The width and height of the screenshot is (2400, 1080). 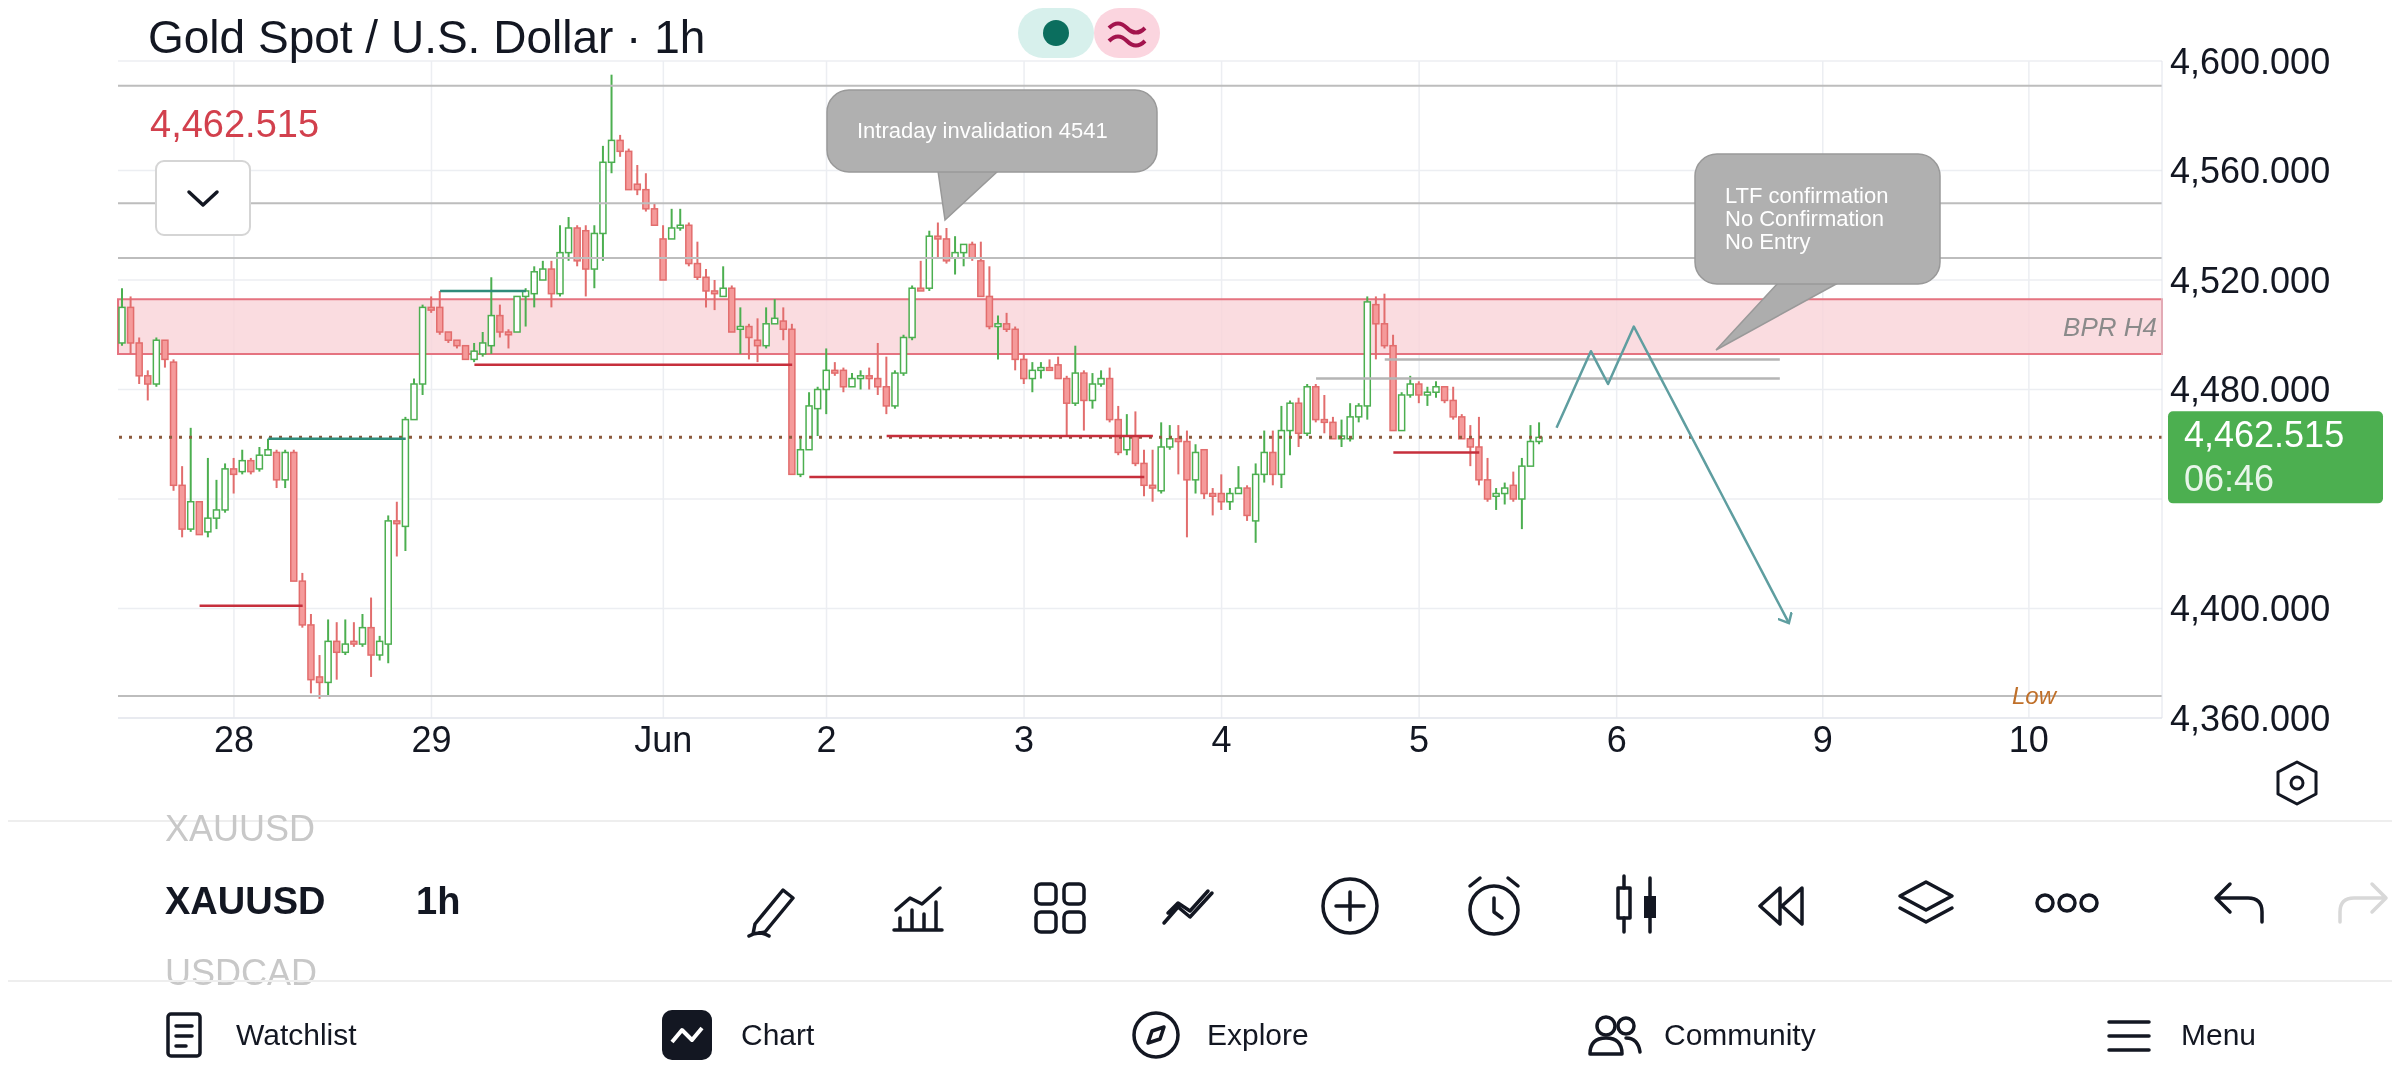 I want to click on chart-title: Gold Spot / U.S. Dollar · 1h, so click(x=427, y=37).